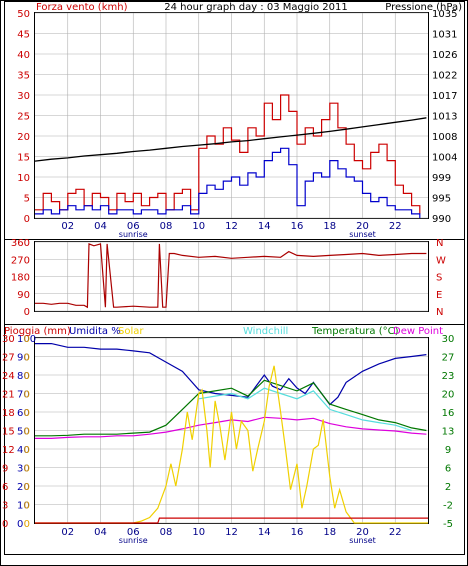 This screenshot has height=566, width=468. What do you see at coordinates (231, 374) in the screenshot?
I see `series-umidita` at bounding box center [231, 374].